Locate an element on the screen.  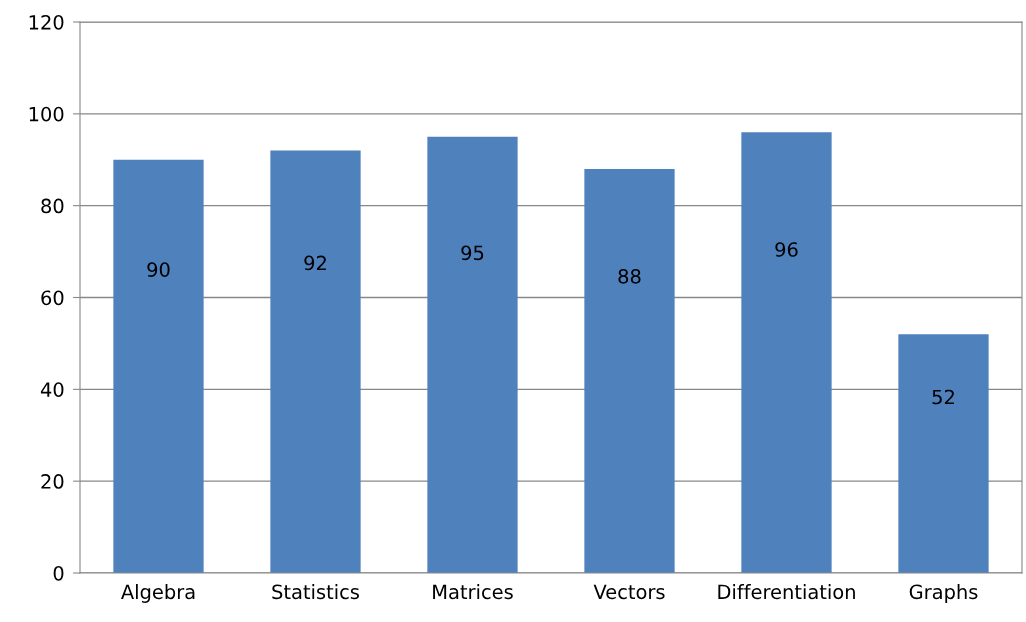
data-label: 95 is located at coordinates (472, 253).